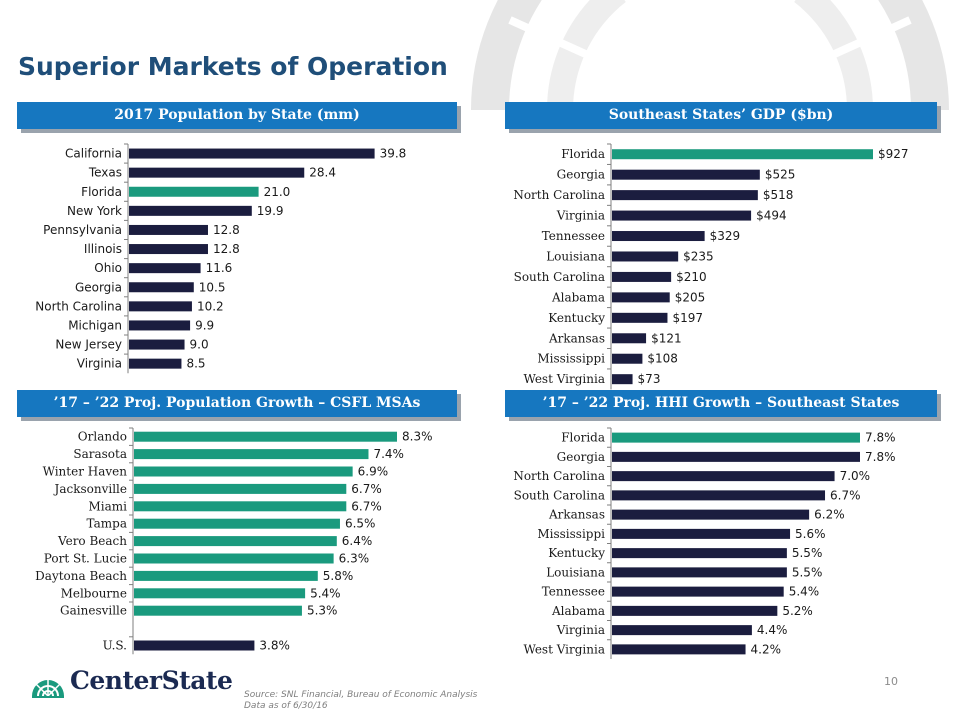  What do you see at coordinates (354, 559) in the screenshot?
I see `data-label: 6.3%` at bounding box center [354, 559].